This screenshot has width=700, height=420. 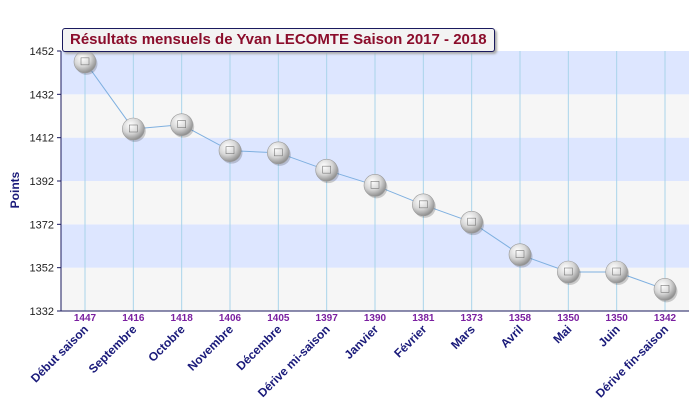 I want to click on y-tick-label: 1332, so click(x=42, y=312).